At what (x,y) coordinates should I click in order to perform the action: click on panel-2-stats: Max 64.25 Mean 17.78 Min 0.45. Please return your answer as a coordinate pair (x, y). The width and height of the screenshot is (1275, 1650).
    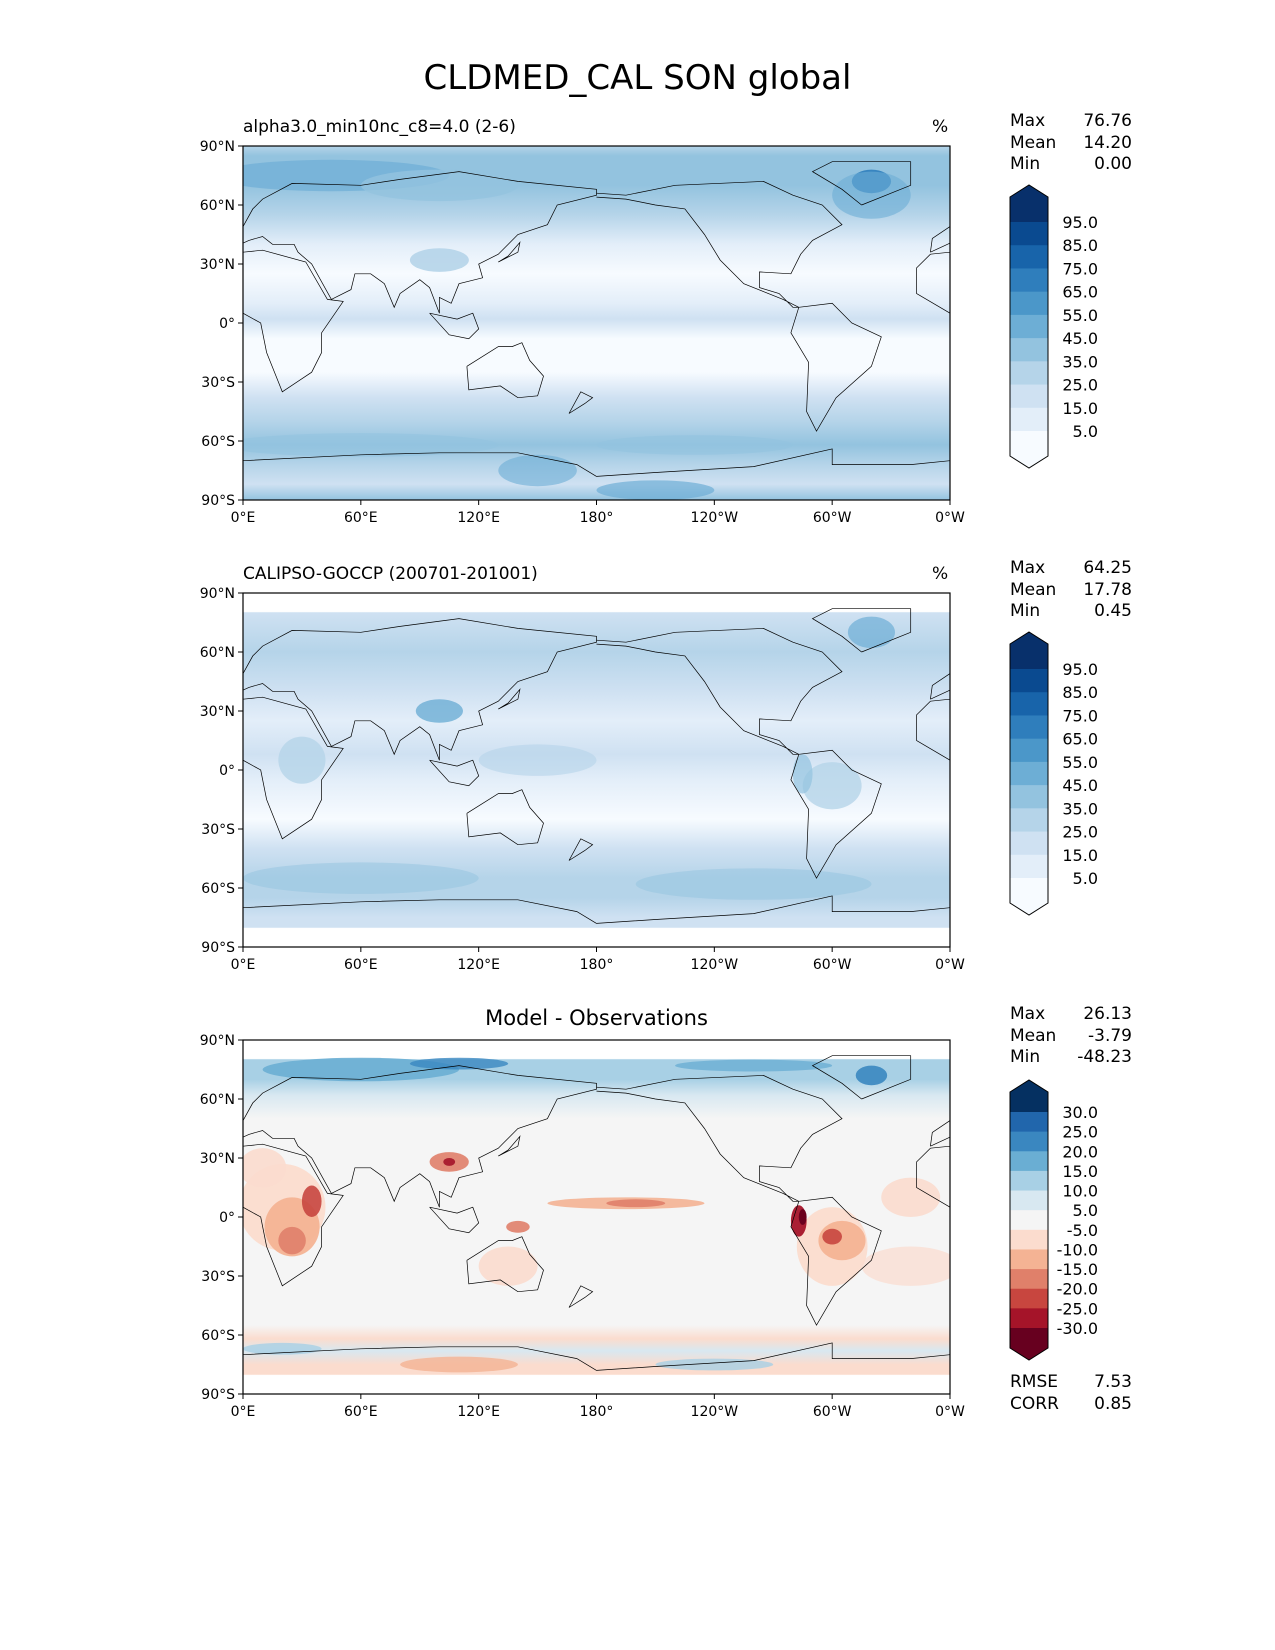
    Looking at the image, I should click on (1071, 590).